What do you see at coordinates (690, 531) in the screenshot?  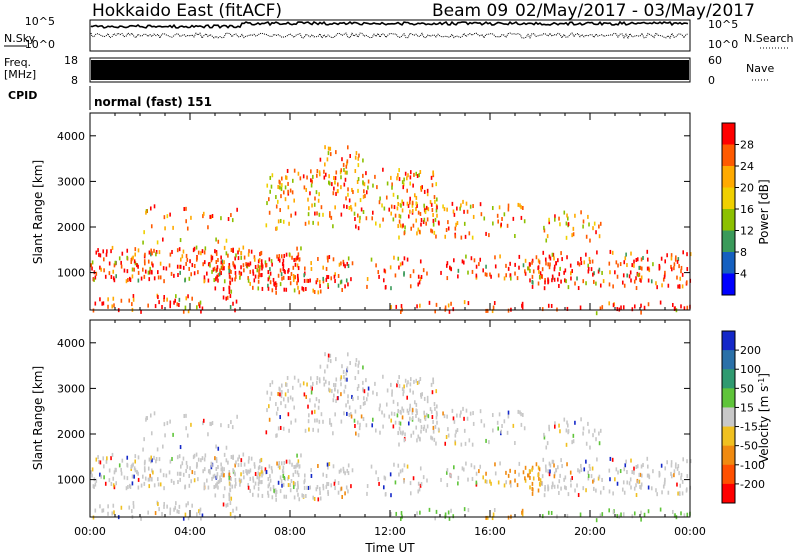 I see `x-tick-label: 00:00` at bounding box center [690, 531].